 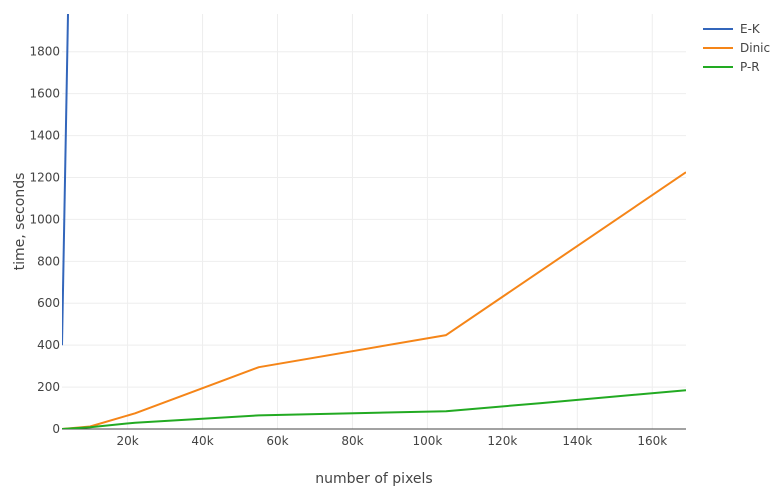 I want to click on y-tick-label: 1200, so click(x=44, y=177).